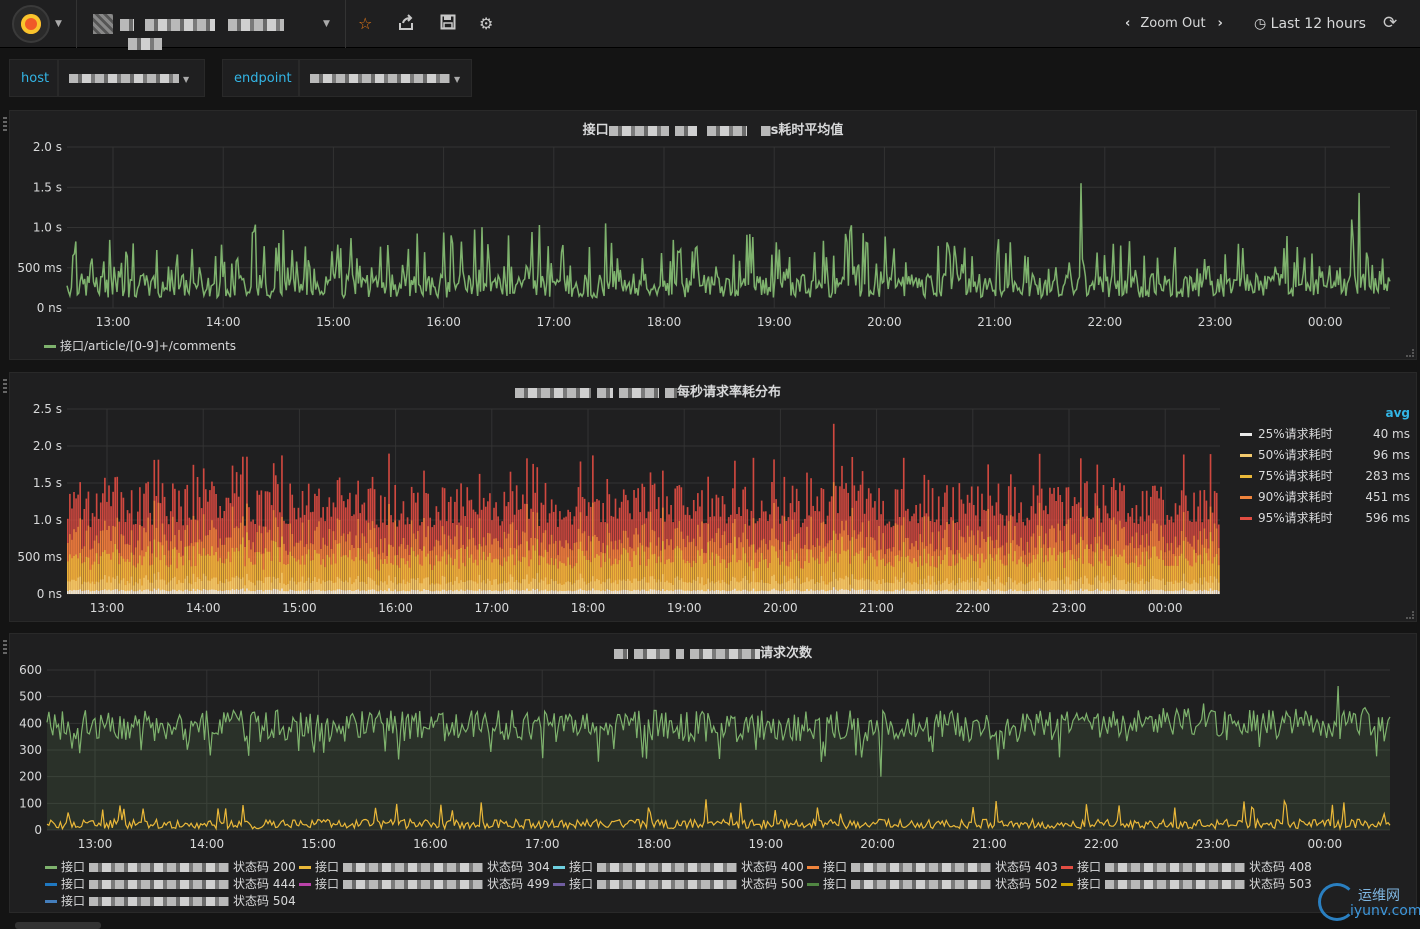 This screenshot has width=1420, height=929. What do you see at coordinates (424, 866) in the screenshot?
I see `legend-item: 接口 状态码 304` at bounding box center [424, 866].